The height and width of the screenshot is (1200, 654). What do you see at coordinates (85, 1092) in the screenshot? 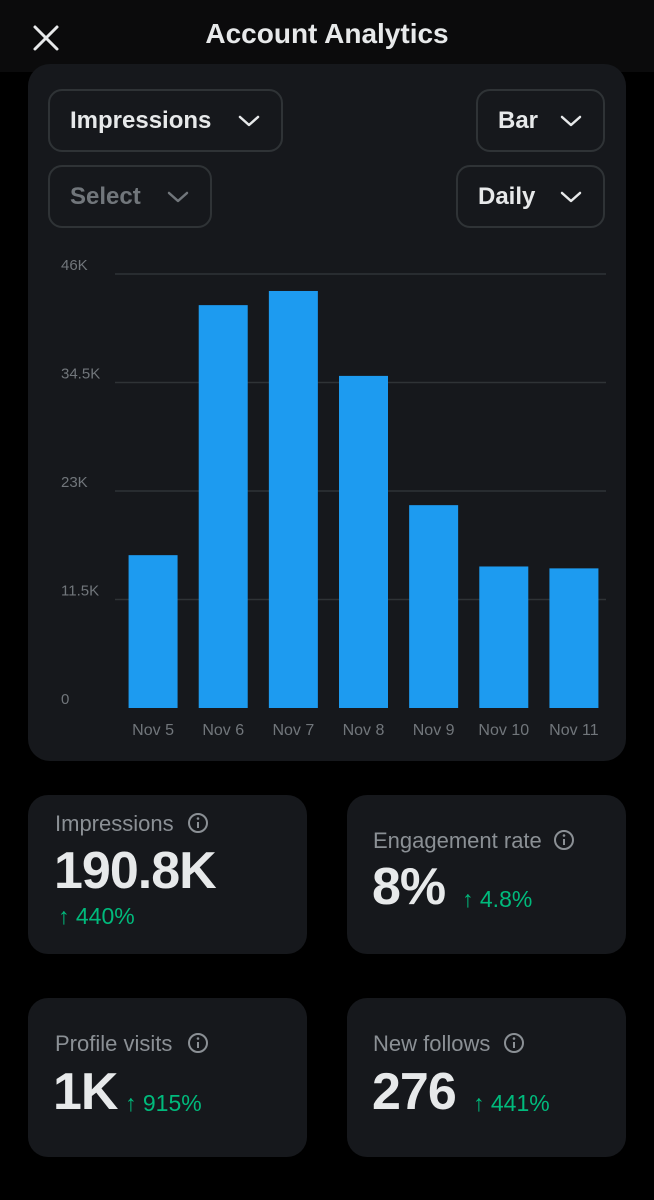
I see `stat-value: 1K` at bounding box center [85, 1092].